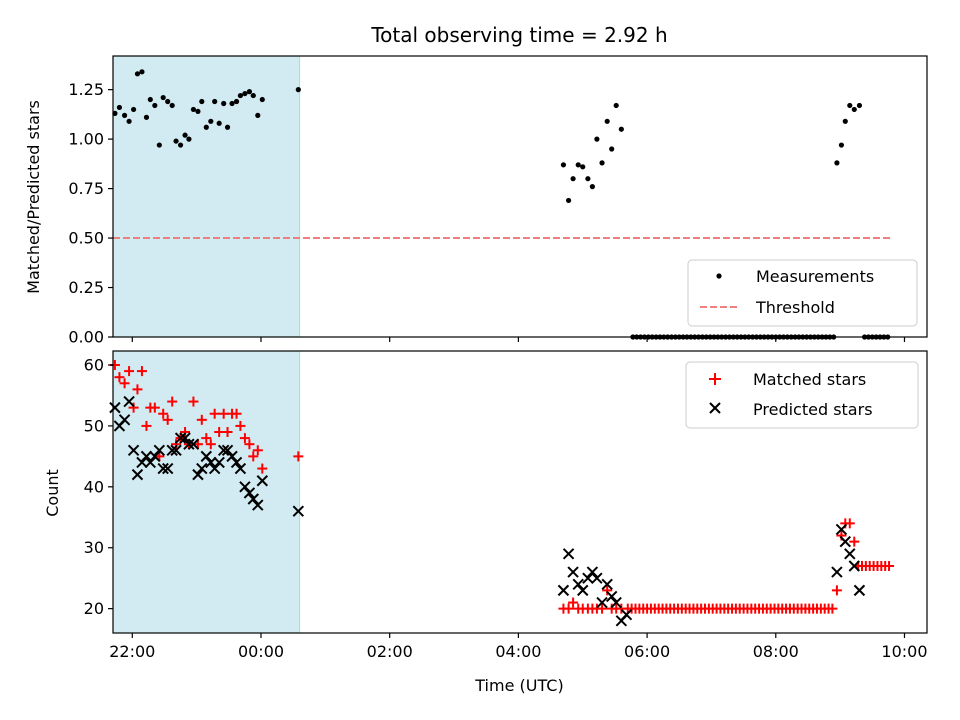  I want to click on legend-threshold-label: Threshold, so click(795, 307).